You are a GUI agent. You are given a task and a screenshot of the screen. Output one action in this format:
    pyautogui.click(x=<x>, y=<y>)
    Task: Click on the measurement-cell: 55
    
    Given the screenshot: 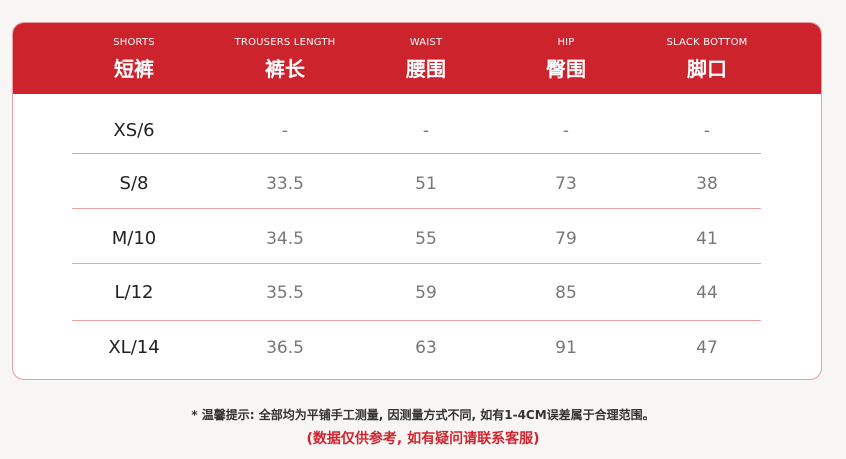 What is the action you would take?
    pyautogui.click(x=426, y=239)
    